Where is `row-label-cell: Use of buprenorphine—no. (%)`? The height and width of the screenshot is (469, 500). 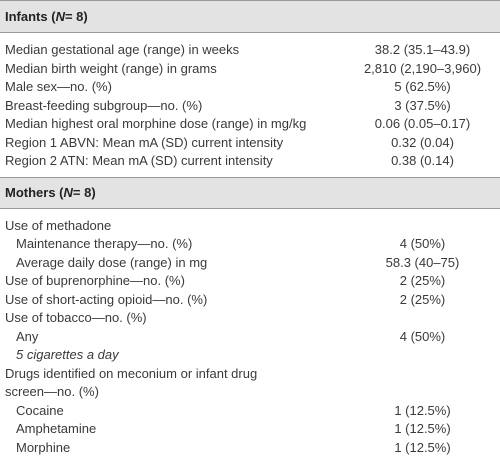 row-label-cell: Use of buprenorphine—no. (%) is located at coordinates (172, 281).